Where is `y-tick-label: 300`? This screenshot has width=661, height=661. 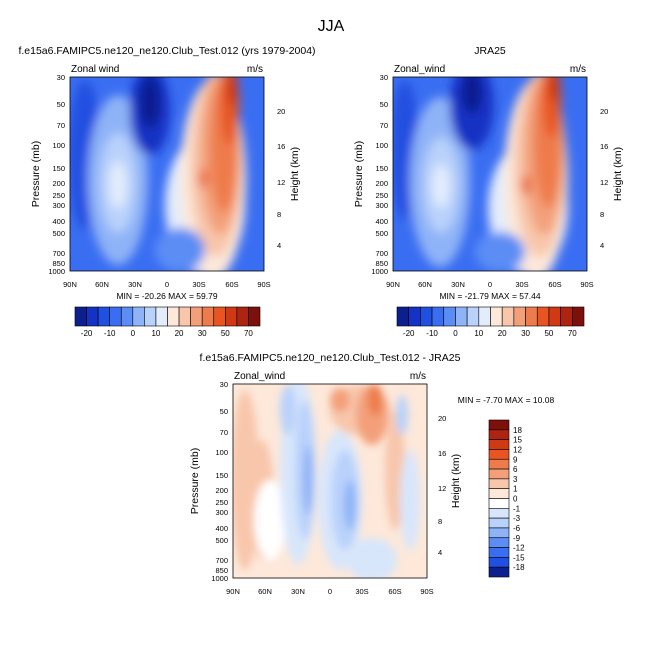
y-tick-label: 300 is located at coordinates (221, 512).